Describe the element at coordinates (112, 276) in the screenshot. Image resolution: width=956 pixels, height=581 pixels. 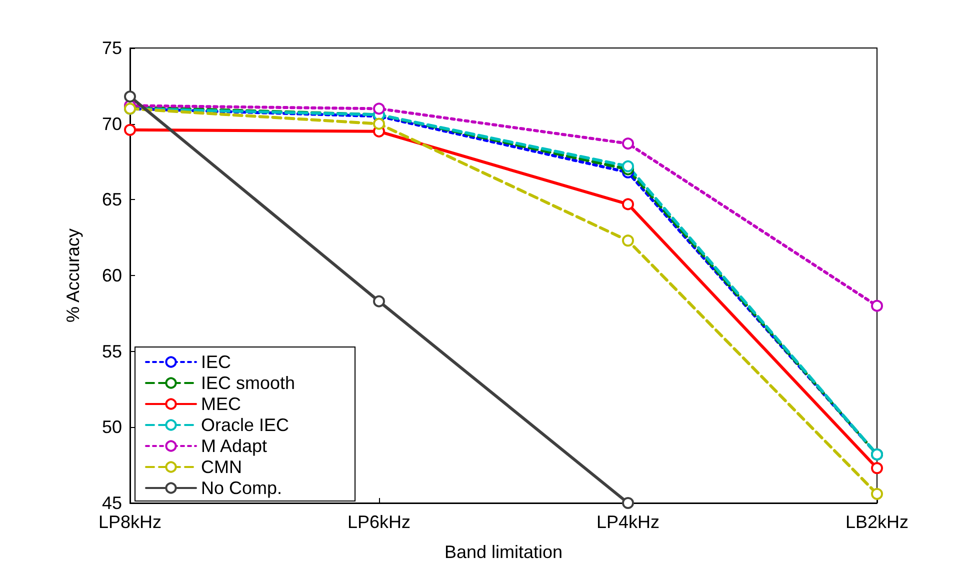
I see `y-tick-label: 60` at that location.